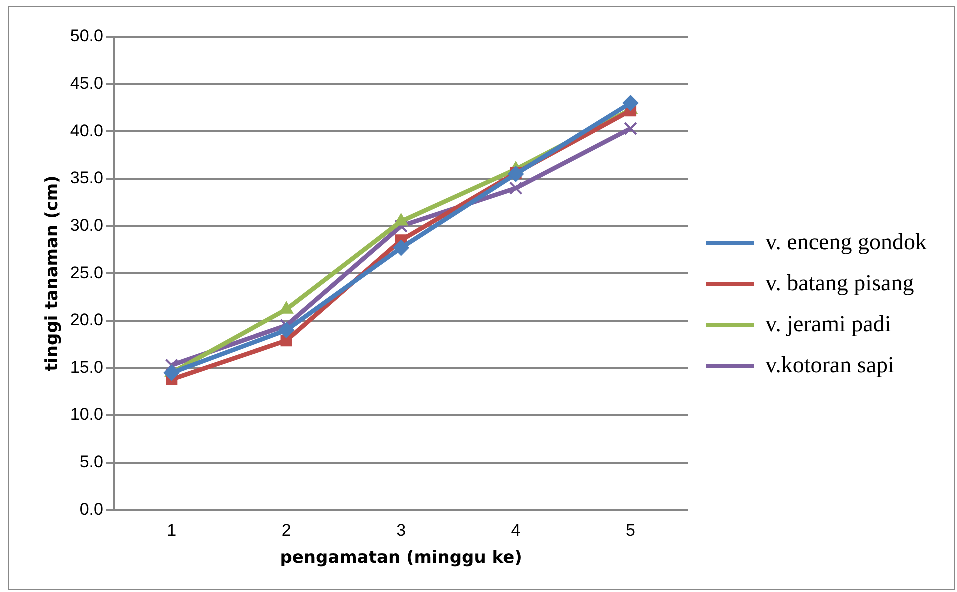  Describe the element at coordinates (287, 530) in the screenshot. I see `x-tick-label: 2` at that location.